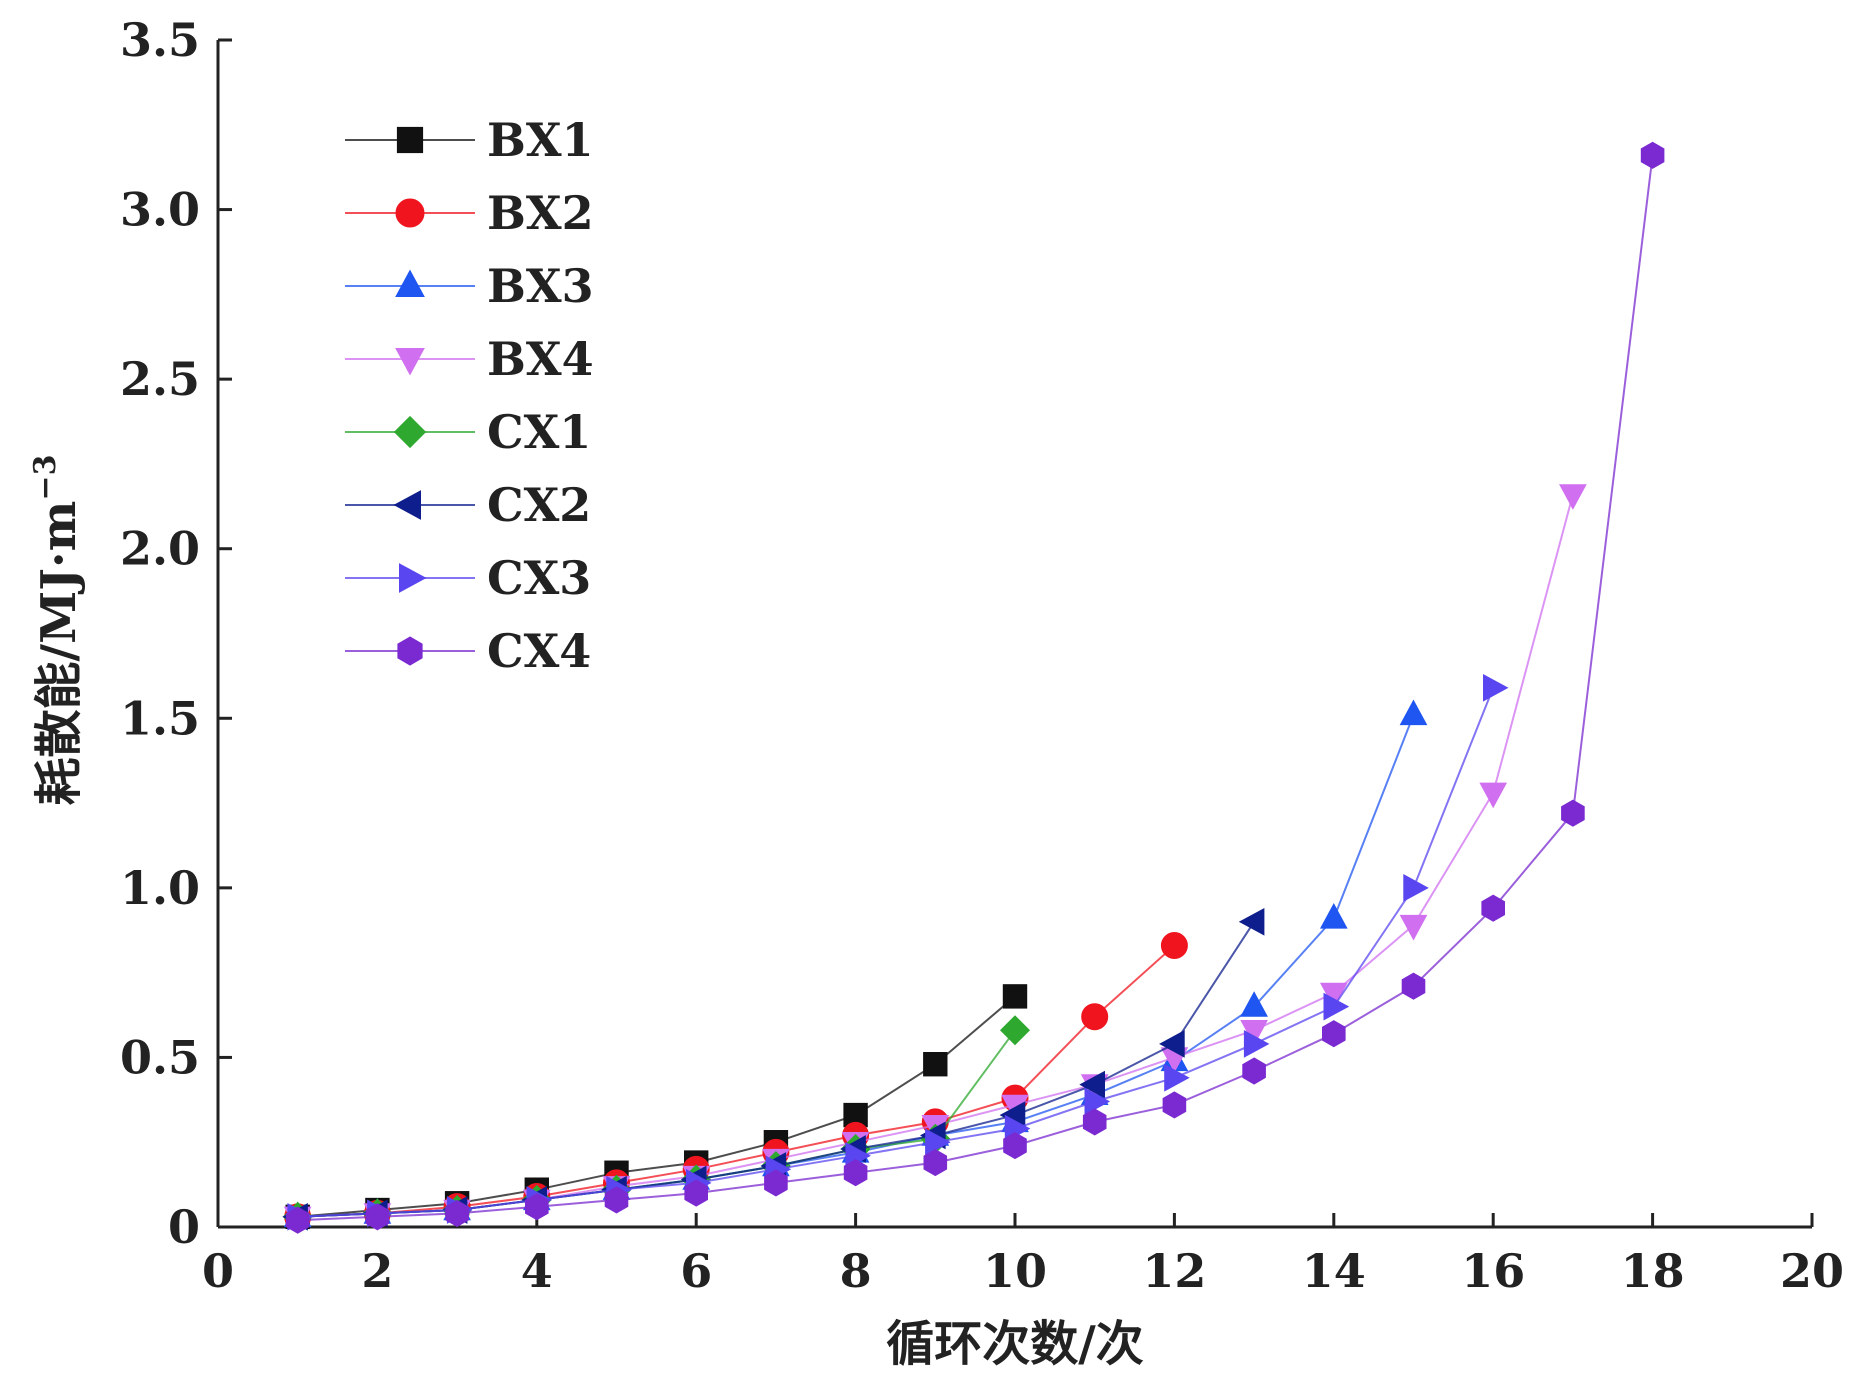  I want to click on y-axis-title-superscript: −3, so click(45, 478).